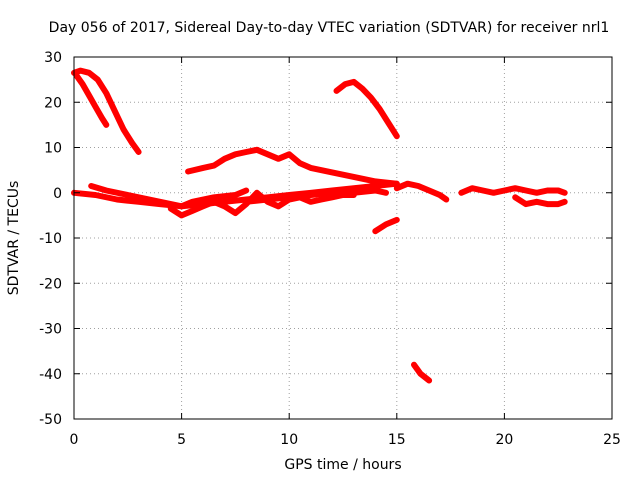 This screenshot has width=640, height=480. What do you see at coordinates (14, 238) in the screenshot?
I see `y-axis-label: SDTVAR / TECUs` at bounding box center [14, 238].